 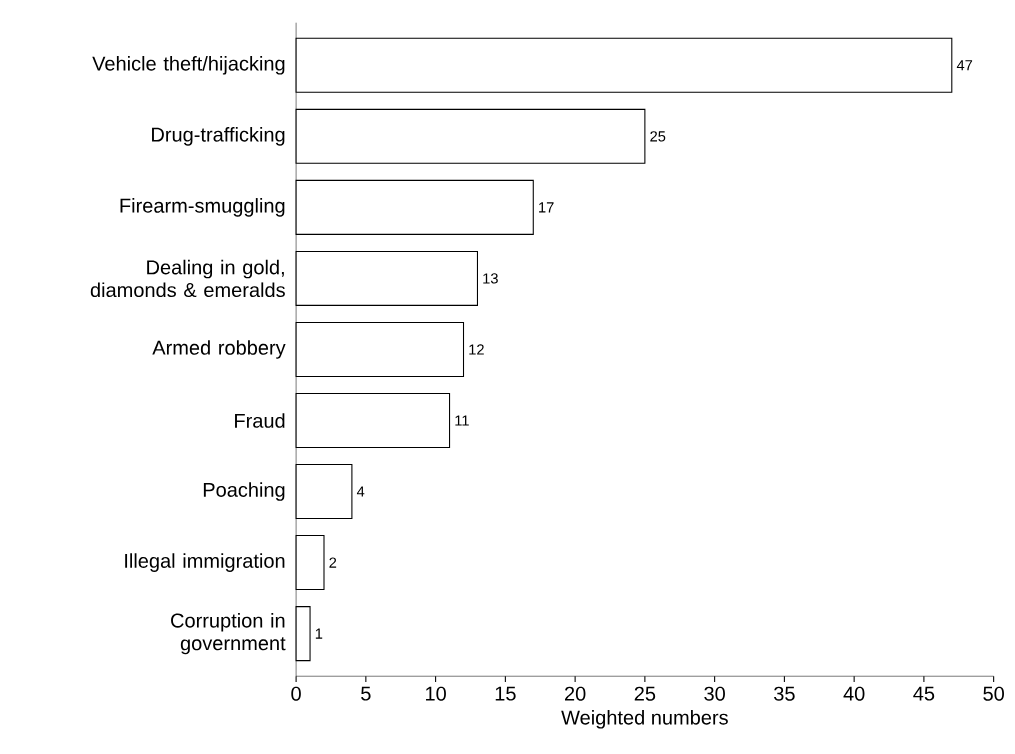 I want to click on y-tick-label: Drug-trafficking, so click(x=218, y=136).